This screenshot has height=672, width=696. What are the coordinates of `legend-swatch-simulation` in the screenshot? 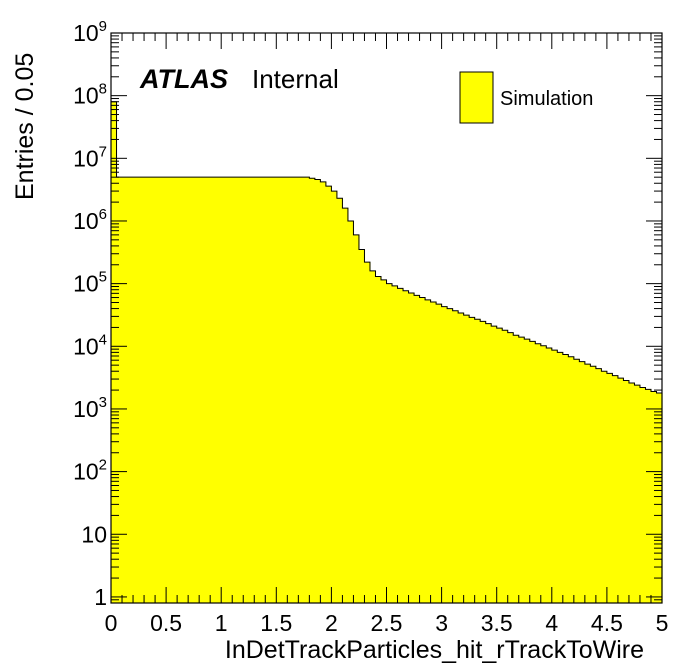 It's located at (476, 97).